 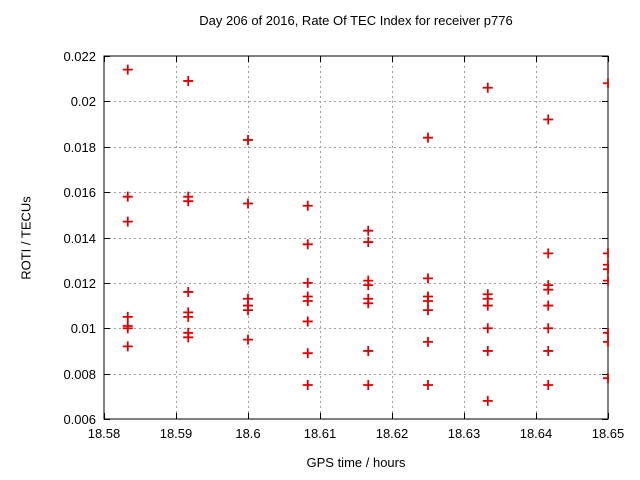 I want to click on x-tick-label: 18.58, so click(x=104, y=433).